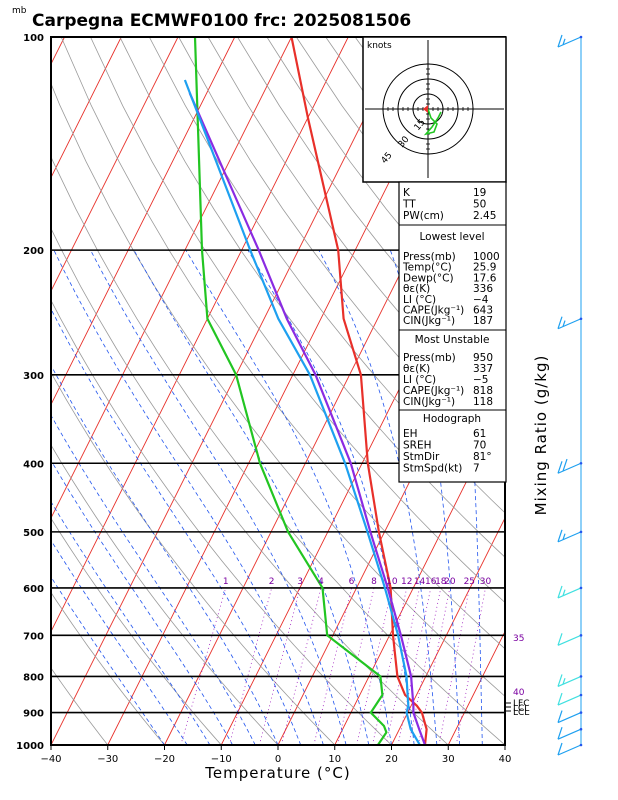 The width and height of the screenshot is (618, 800). I want to click on mixing-ratio-label: 6, so click(352, 582).